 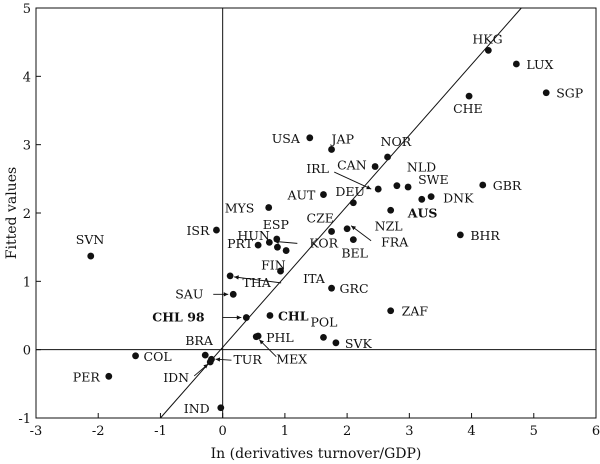 What do you see at coordinates (280, 337) in the screenshot?
I see `label-phl: PHL` at bounding box center [280, 337].